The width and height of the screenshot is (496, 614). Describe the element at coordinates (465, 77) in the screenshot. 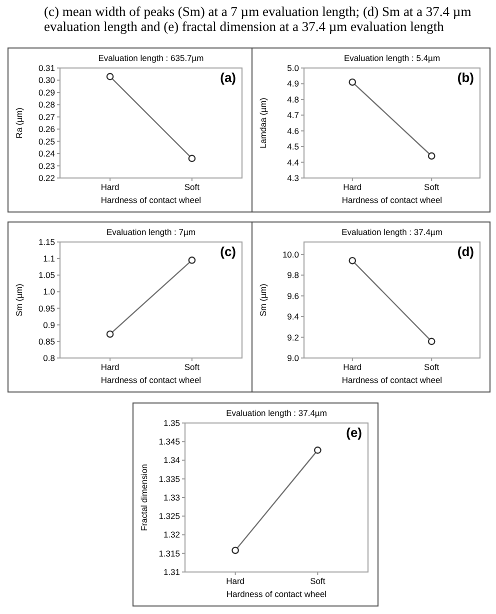

I see `annotation: (b)` at that location.